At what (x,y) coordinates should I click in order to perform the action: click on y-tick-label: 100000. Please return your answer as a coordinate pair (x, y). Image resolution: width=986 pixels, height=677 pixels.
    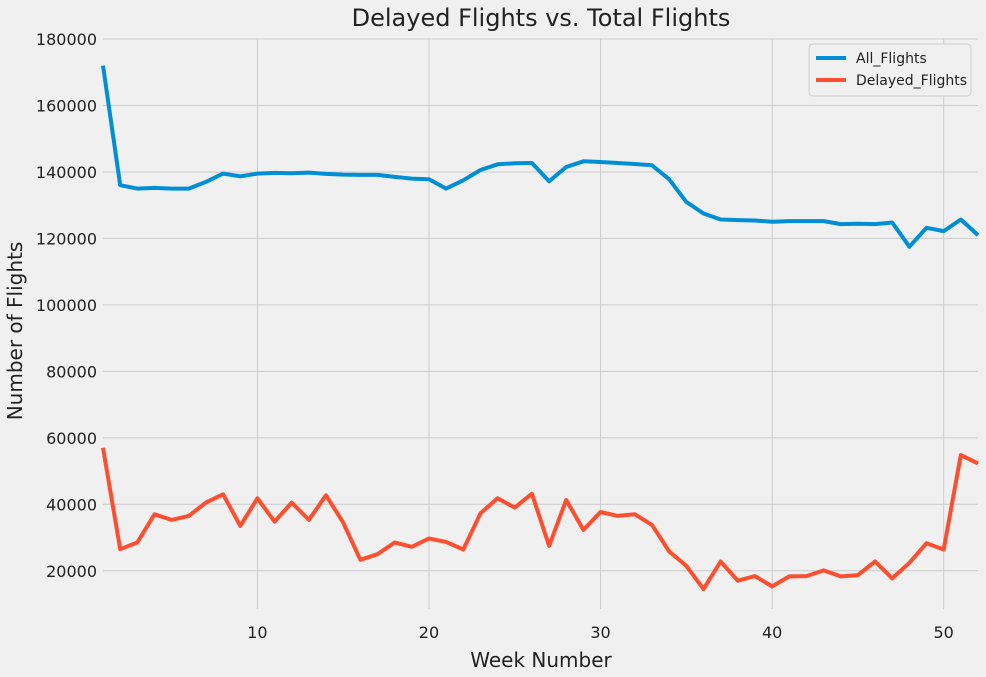
    Looking at the image, I should click on (66, 305).